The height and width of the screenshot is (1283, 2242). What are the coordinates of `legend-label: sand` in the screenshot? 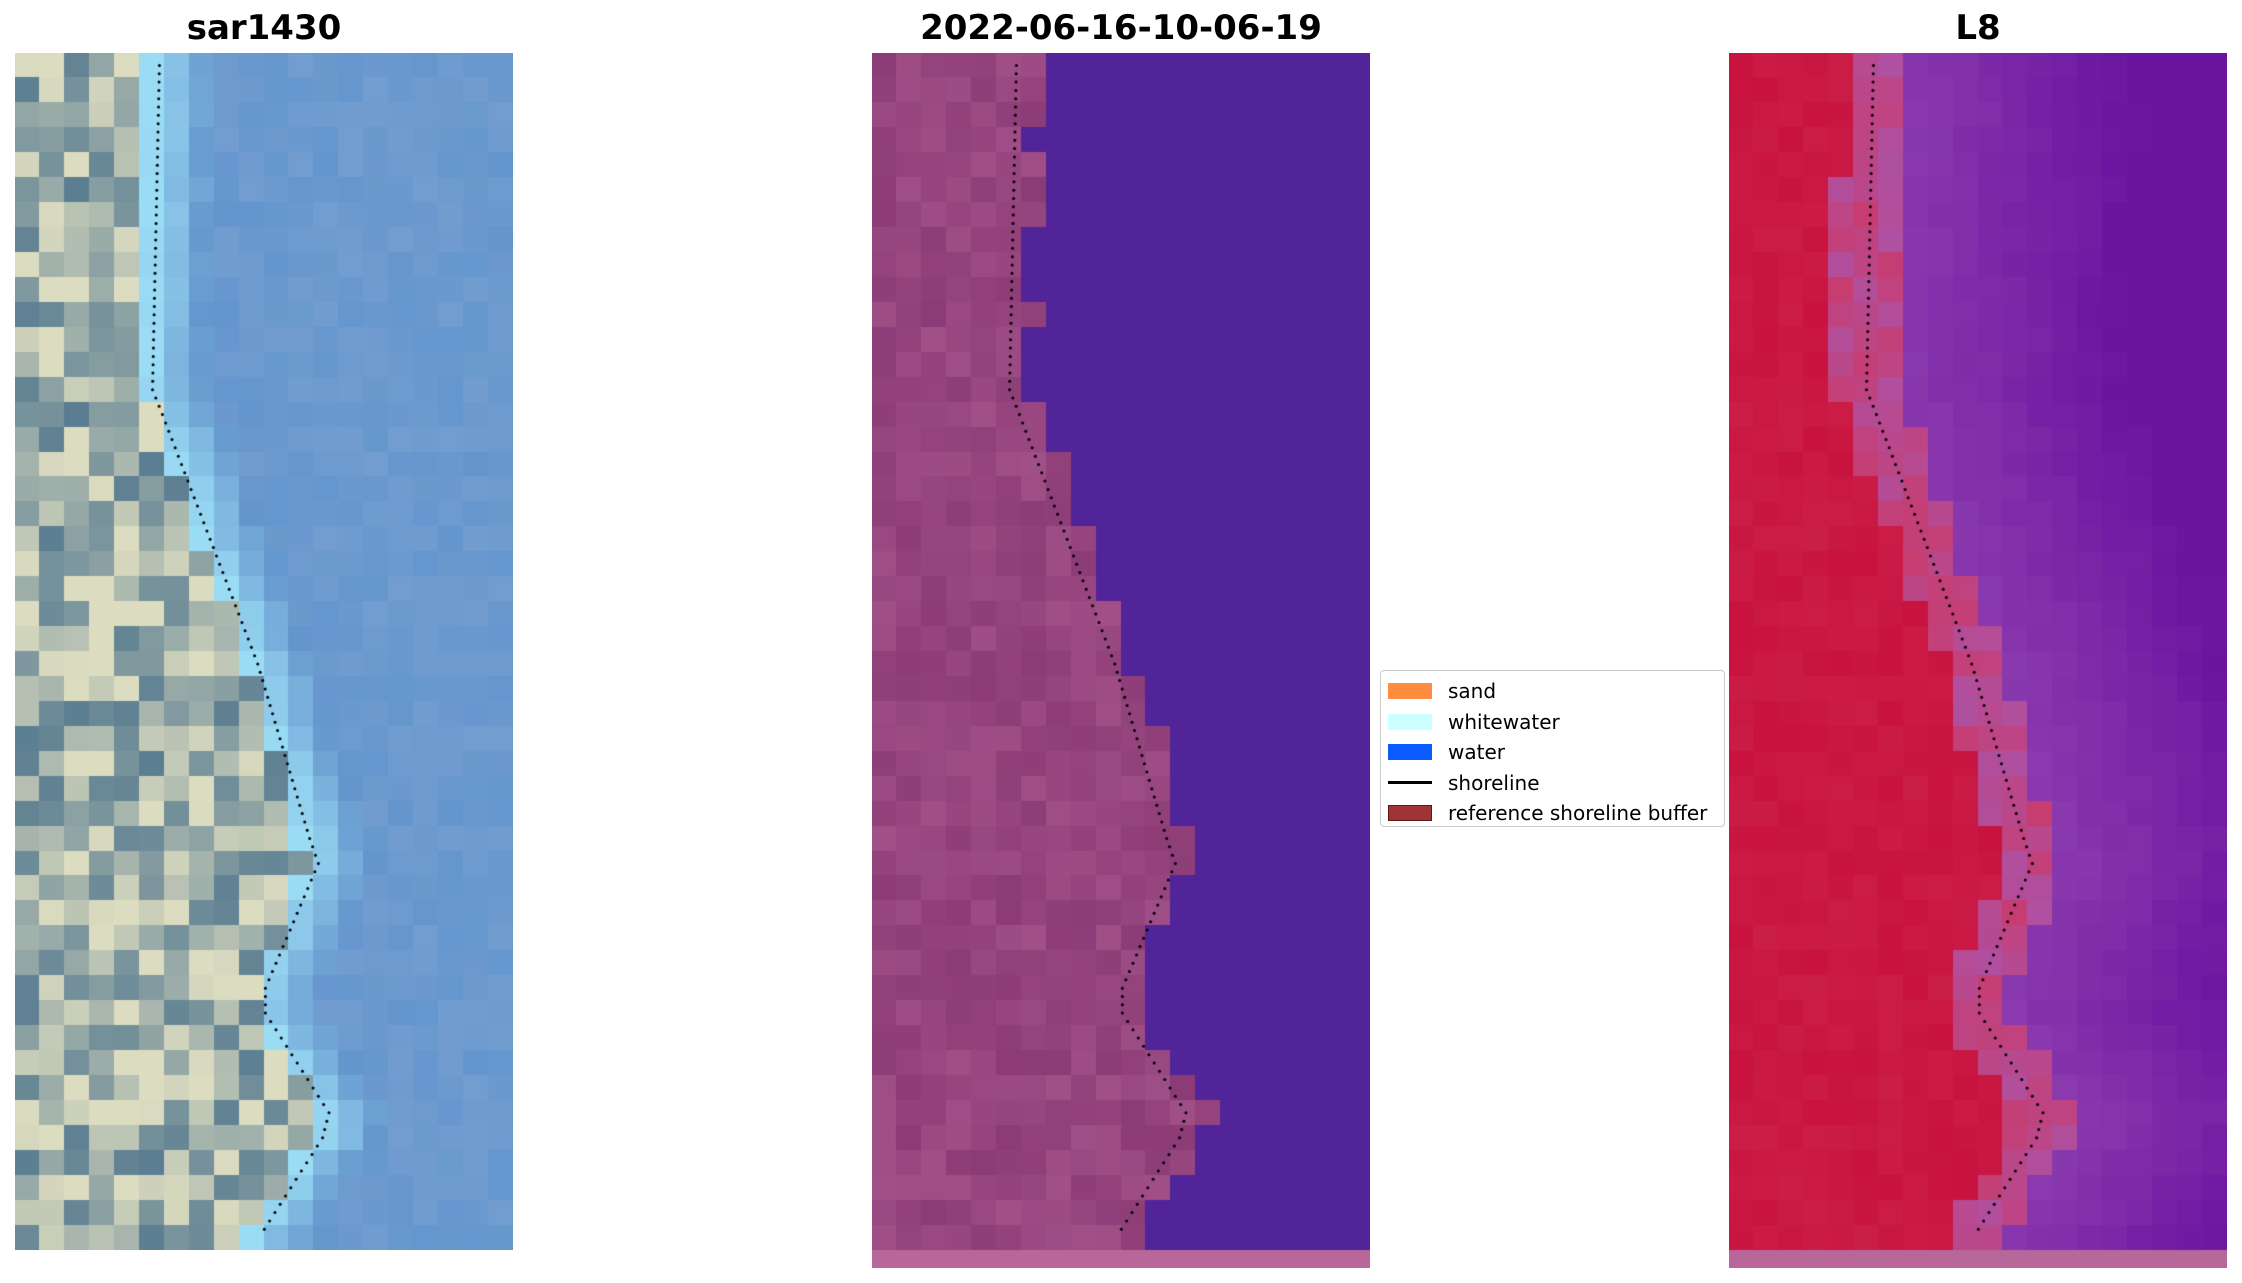 It's located at (1472, 691).